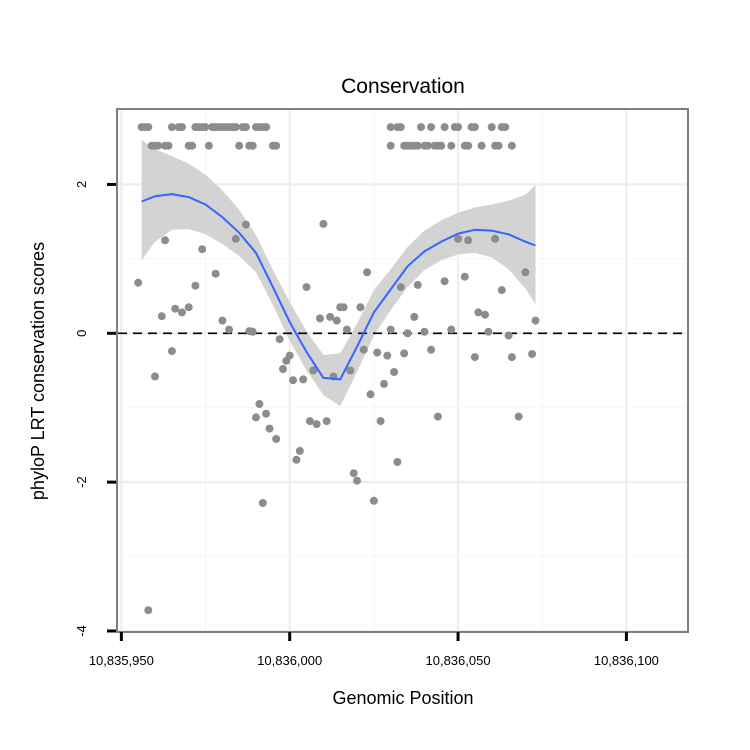 The width and height of the screenshot is (750, 750). What do you see at coordinates (121, 660) in the screenshot?
I see `x-tick-label: 10,835,950` at bounding box center [121, 660].